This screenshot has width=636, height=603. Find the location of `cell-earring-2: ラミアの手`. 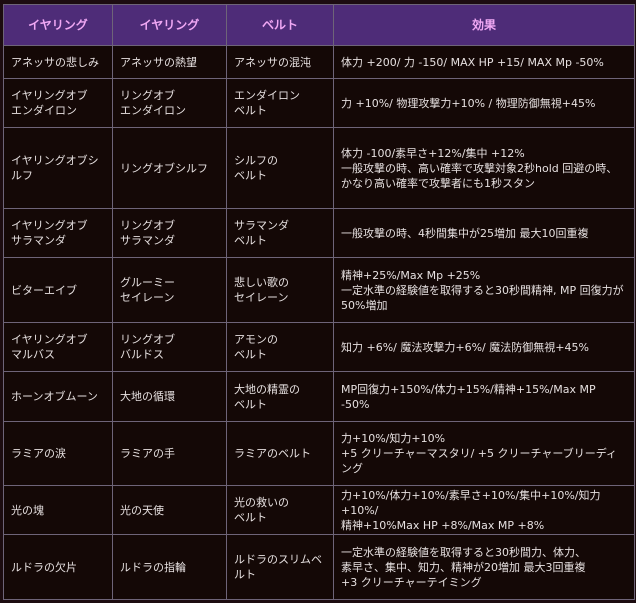

cell-earring-2: ラミアの手 is located at coordinates (169, 453).